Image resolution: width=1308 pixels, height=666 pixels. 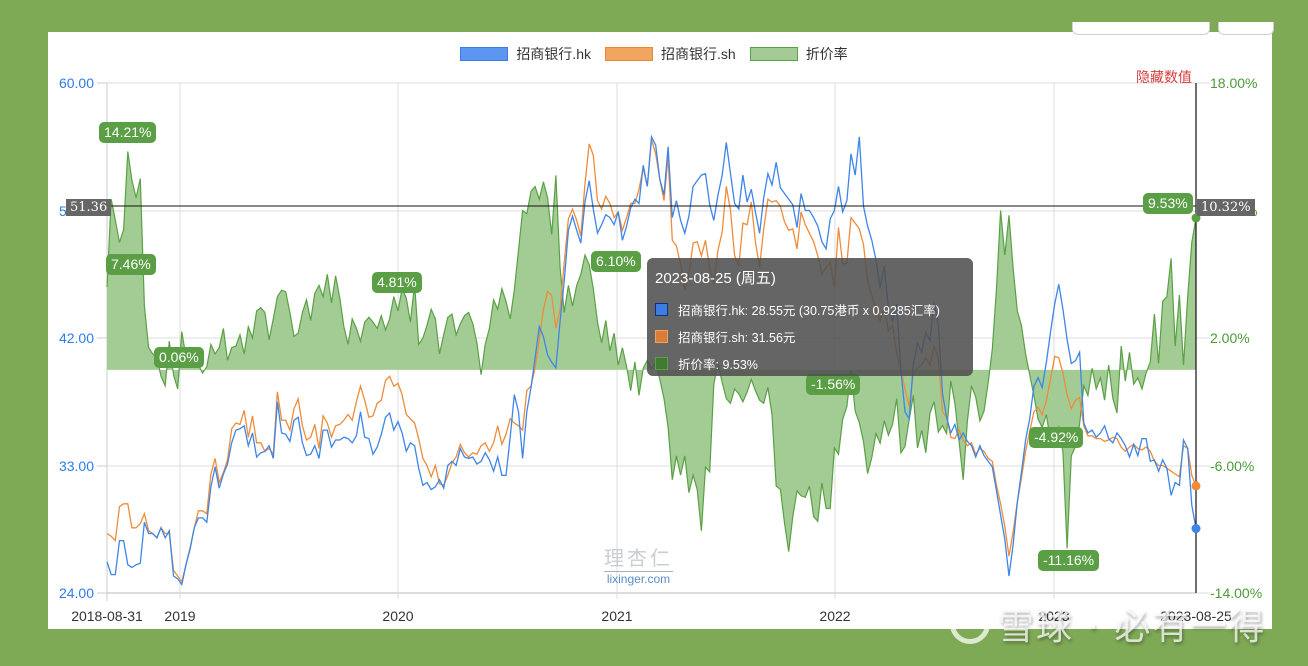 I want to click on legend: 招商银行.hk 招商银行.sh 折价率, so click(x=654, y=54).